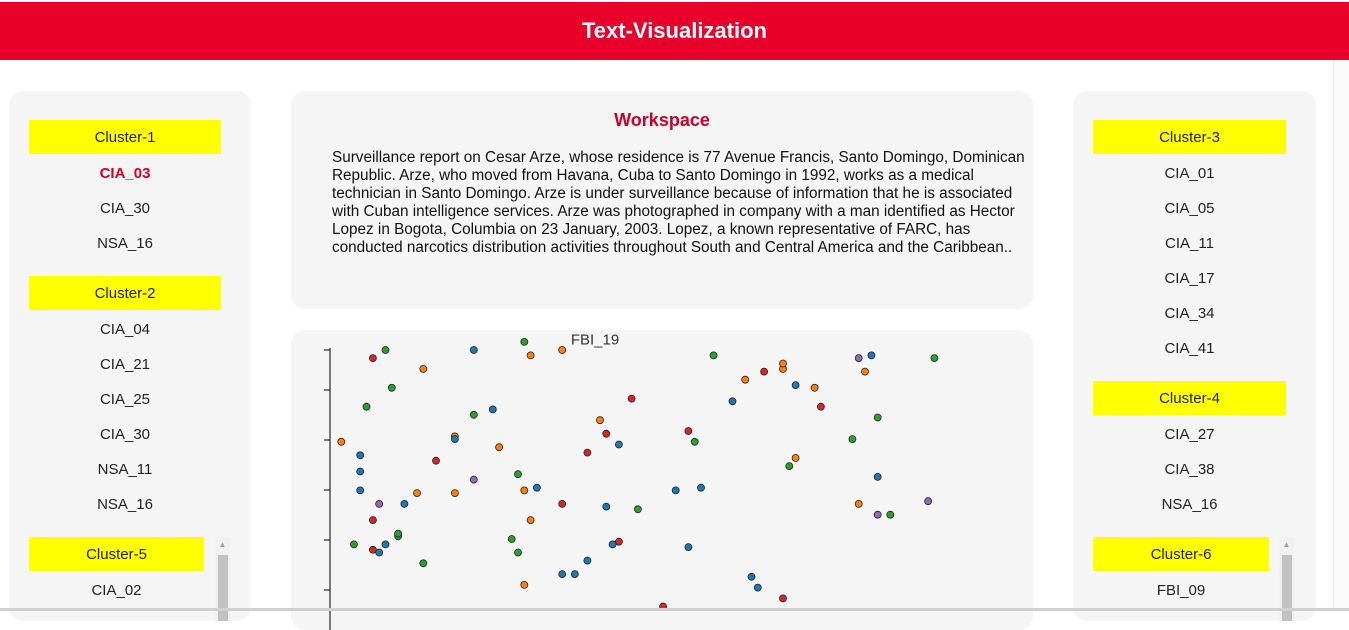 This screenshot has width=1349, height=630. What do you see at coordinates (1189, 278) in the screenshot?
I see `doc-item-cia-17: CIA_17` at bounding box center [1189, 278].